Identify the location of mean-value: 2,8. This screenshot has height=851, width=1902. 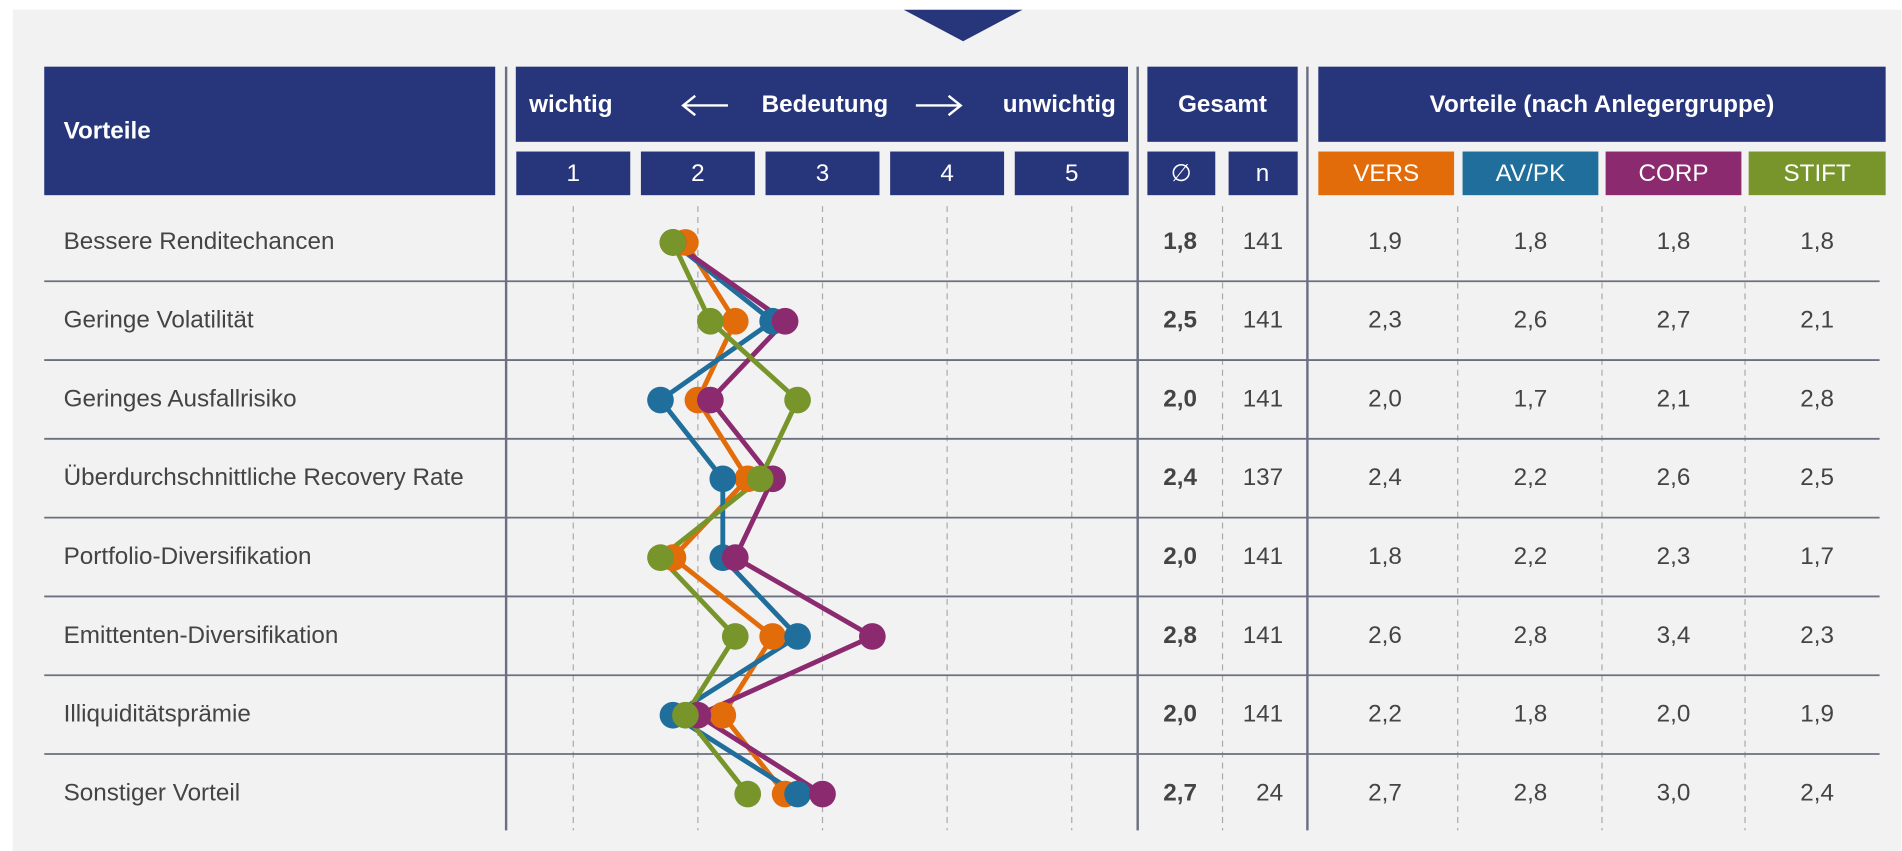
(1180, 635).